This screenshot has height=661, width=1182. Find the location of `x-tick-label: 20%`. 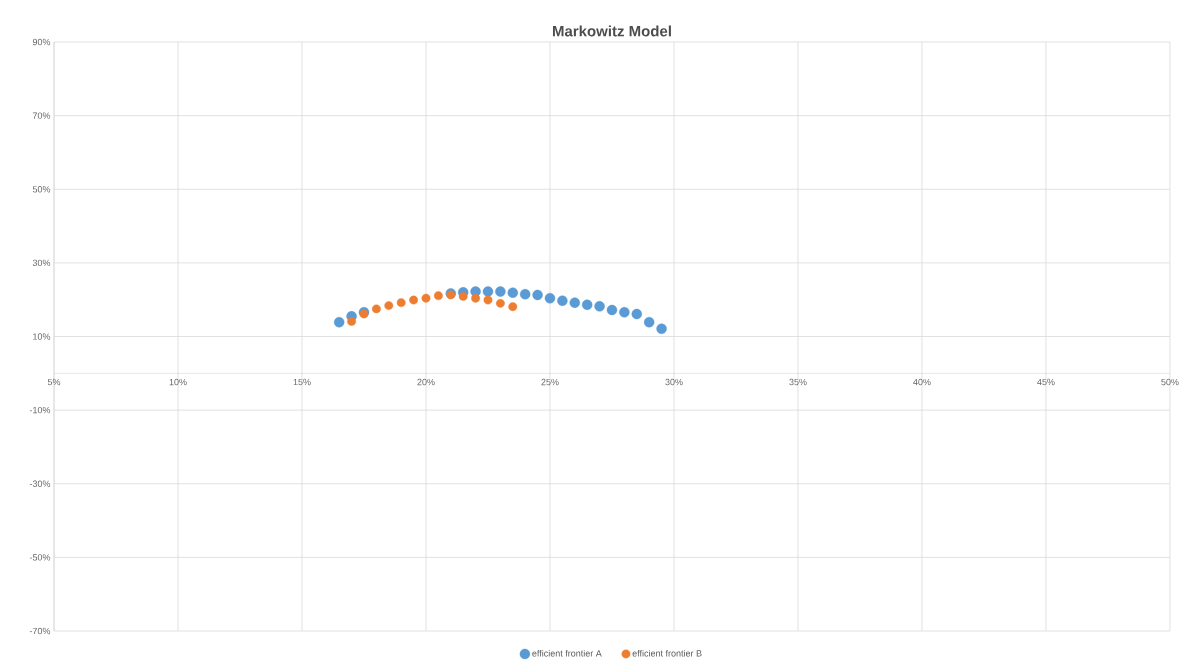

x-tick-label: 20% is located at coordinates (426, 382).